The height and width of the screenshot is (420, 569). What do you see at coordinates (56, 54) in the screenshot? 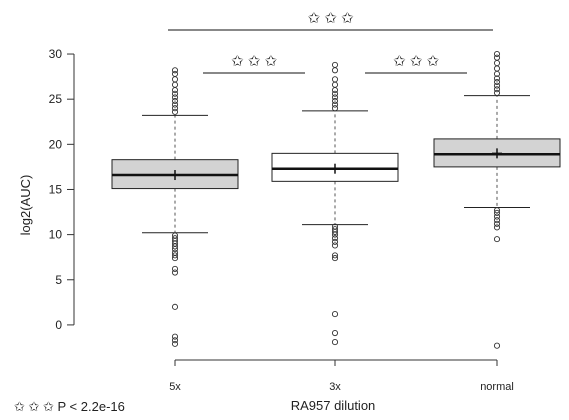
I see `y-tick-label: 30` at bounding box center [56, 54].